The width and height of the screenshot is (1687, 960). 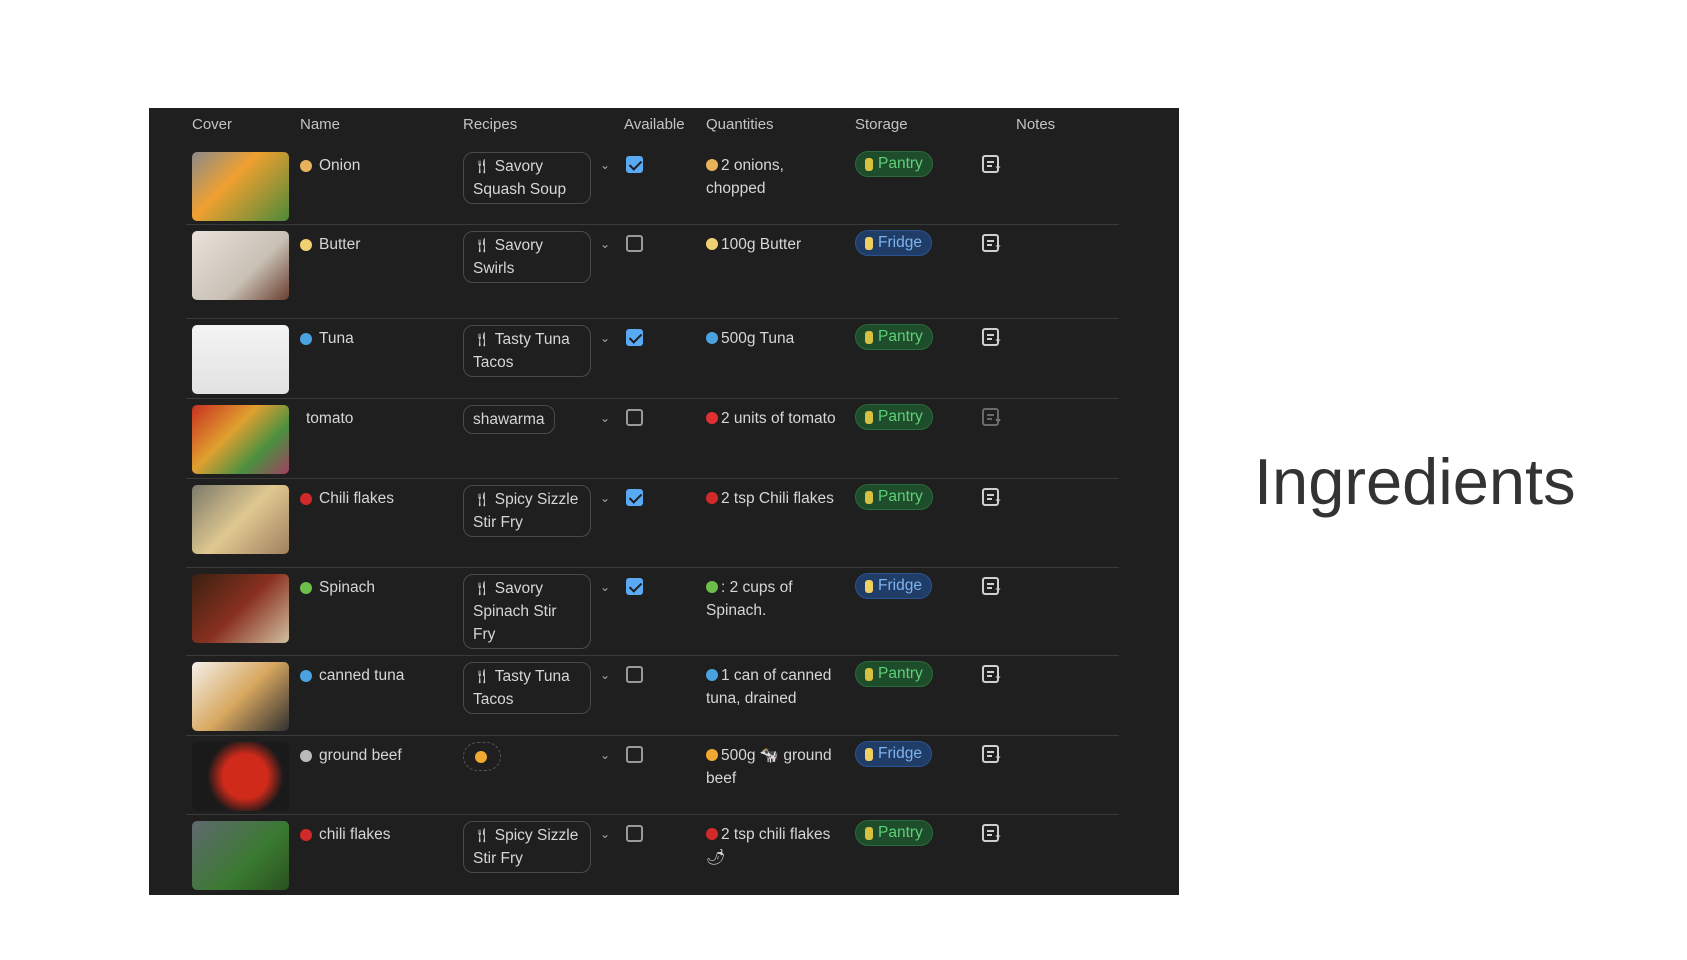 What do you see at coordinates (306, 165) in the screenshot?
I see `onion-icon` at bounding box center [306, 165].